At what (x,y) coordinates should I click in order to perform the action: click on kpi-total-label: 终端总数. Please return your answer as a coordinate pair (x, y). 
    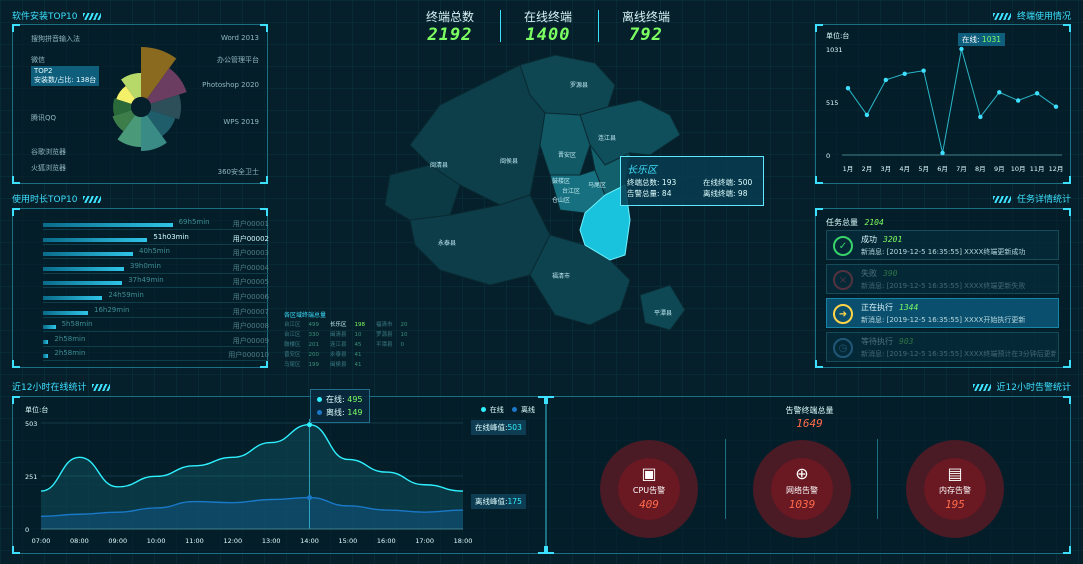
    Looking at the image, I should click on (449, 17).